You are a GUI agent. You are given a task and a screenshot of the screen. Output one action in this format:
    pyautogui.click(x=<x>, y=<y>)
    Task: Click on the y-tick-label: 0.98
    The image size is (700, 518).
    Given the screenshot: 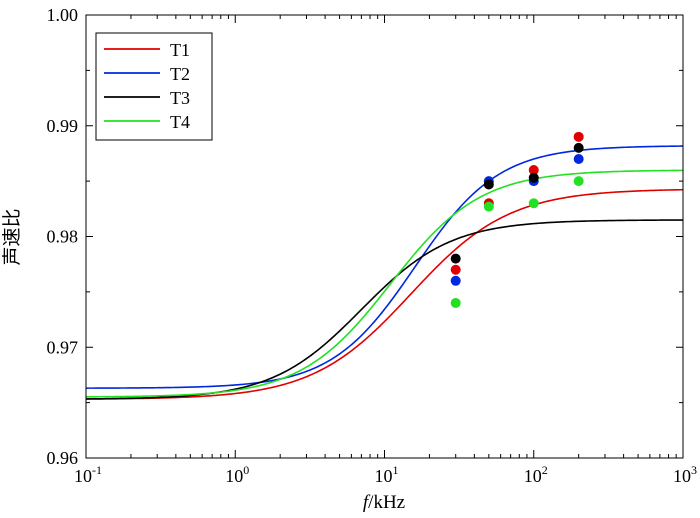 What is the action you would take?
    pyautogui.click(x=63, y=237)
    